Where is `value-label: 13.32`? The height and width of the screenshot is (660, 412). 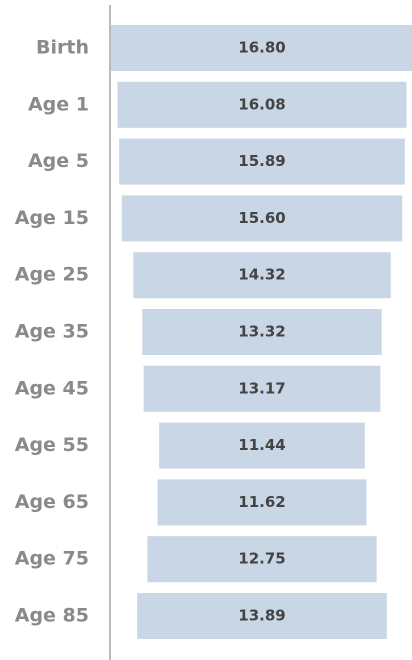
value-label: 13.32 is located at coordinates (261, 332).